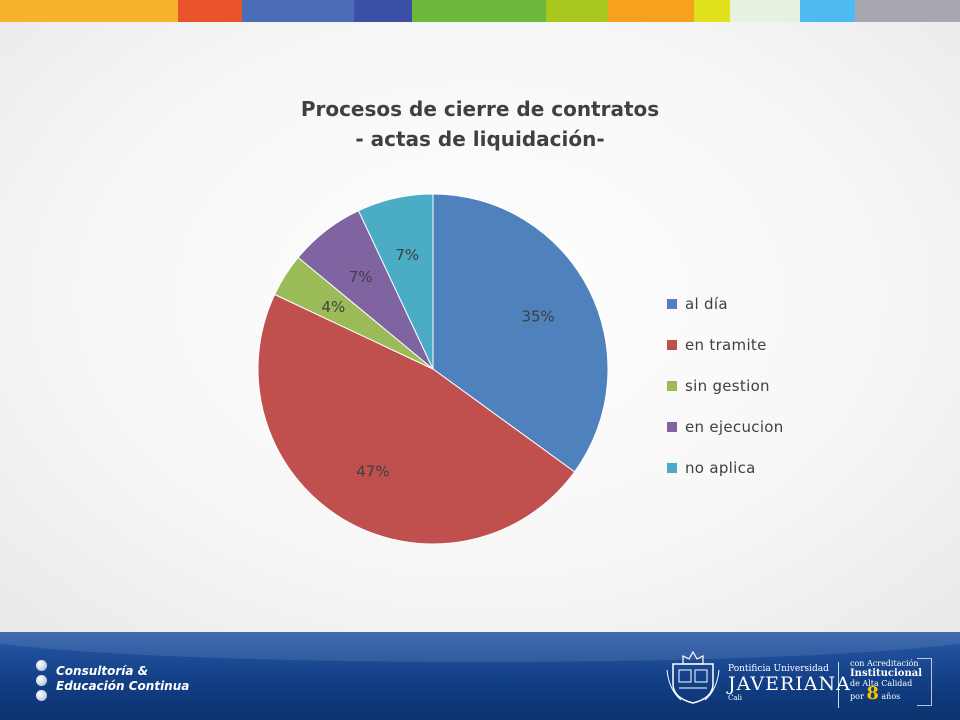 This screenshot has height=720, width=960. I want to click on university-name: Pontificia Universidad JAVERIANA Cali, so click(789, 683).